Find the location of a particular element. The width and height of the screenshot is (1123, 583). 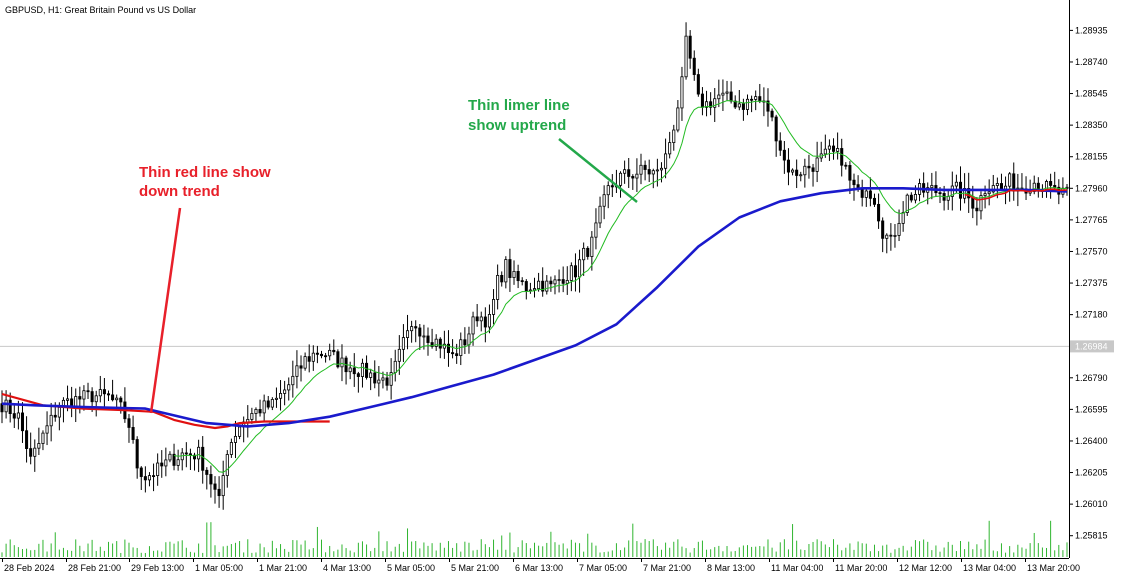

price-tick-label: 1.28740 is located at coordinates (1091, 62).